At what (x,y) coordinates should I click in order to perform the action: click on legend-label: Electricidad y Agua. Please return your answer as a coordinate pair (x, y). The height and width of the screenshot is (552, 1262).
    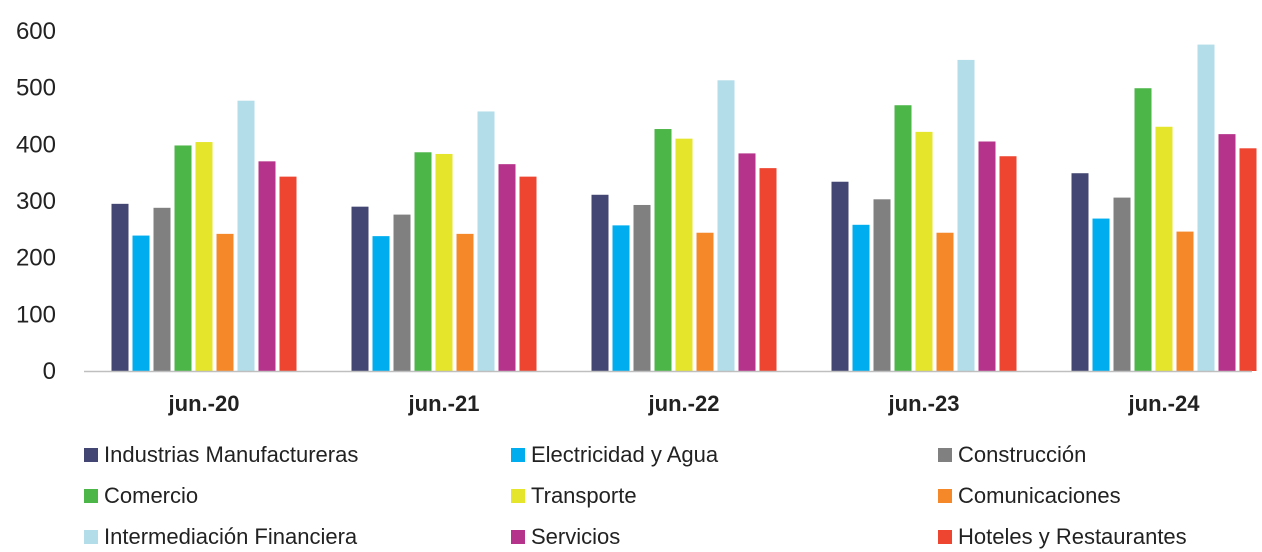
    Looking at the image, I should click on (625, 454).